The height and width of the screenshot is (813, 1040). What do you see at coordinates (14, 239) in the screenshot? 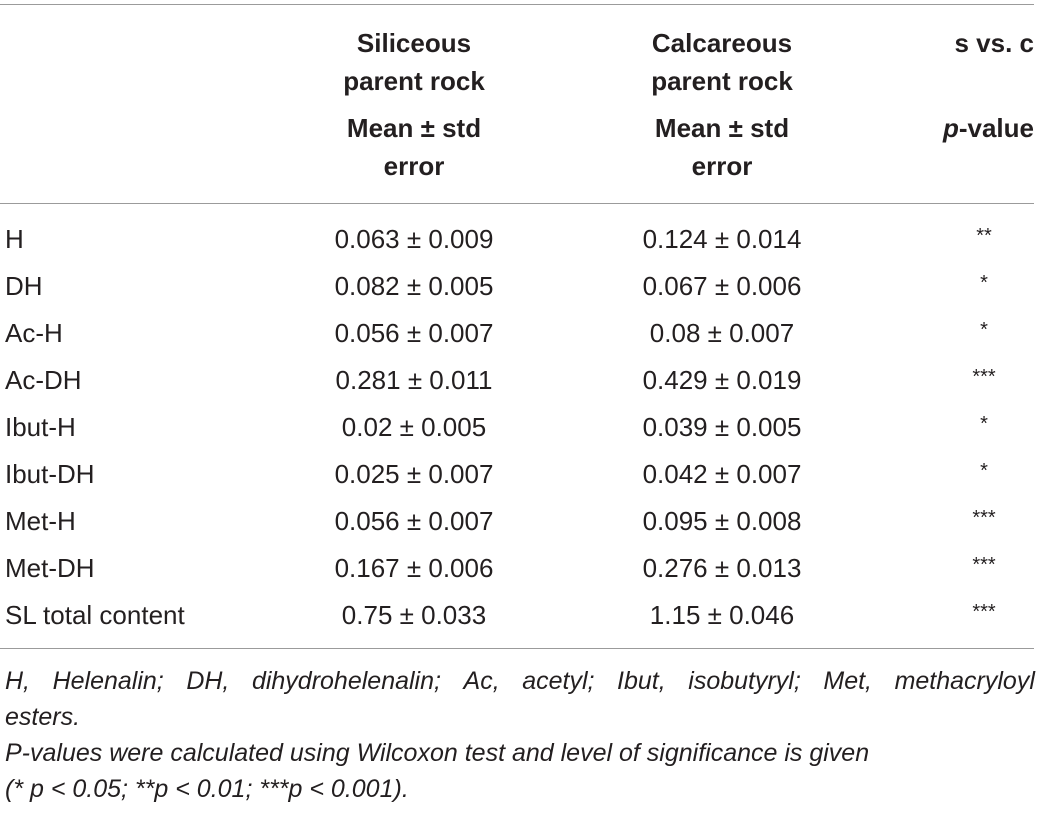
I see `row-label: H` at bounding box center [14, 239].